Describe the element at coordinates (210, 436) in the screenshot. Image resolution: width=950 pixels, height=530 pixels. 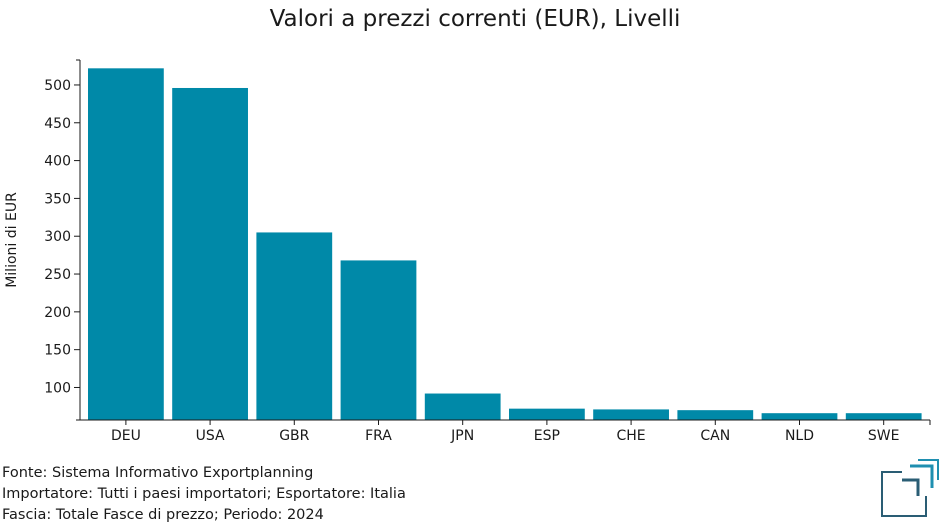
I see `x-tick-label: USA` at that location.